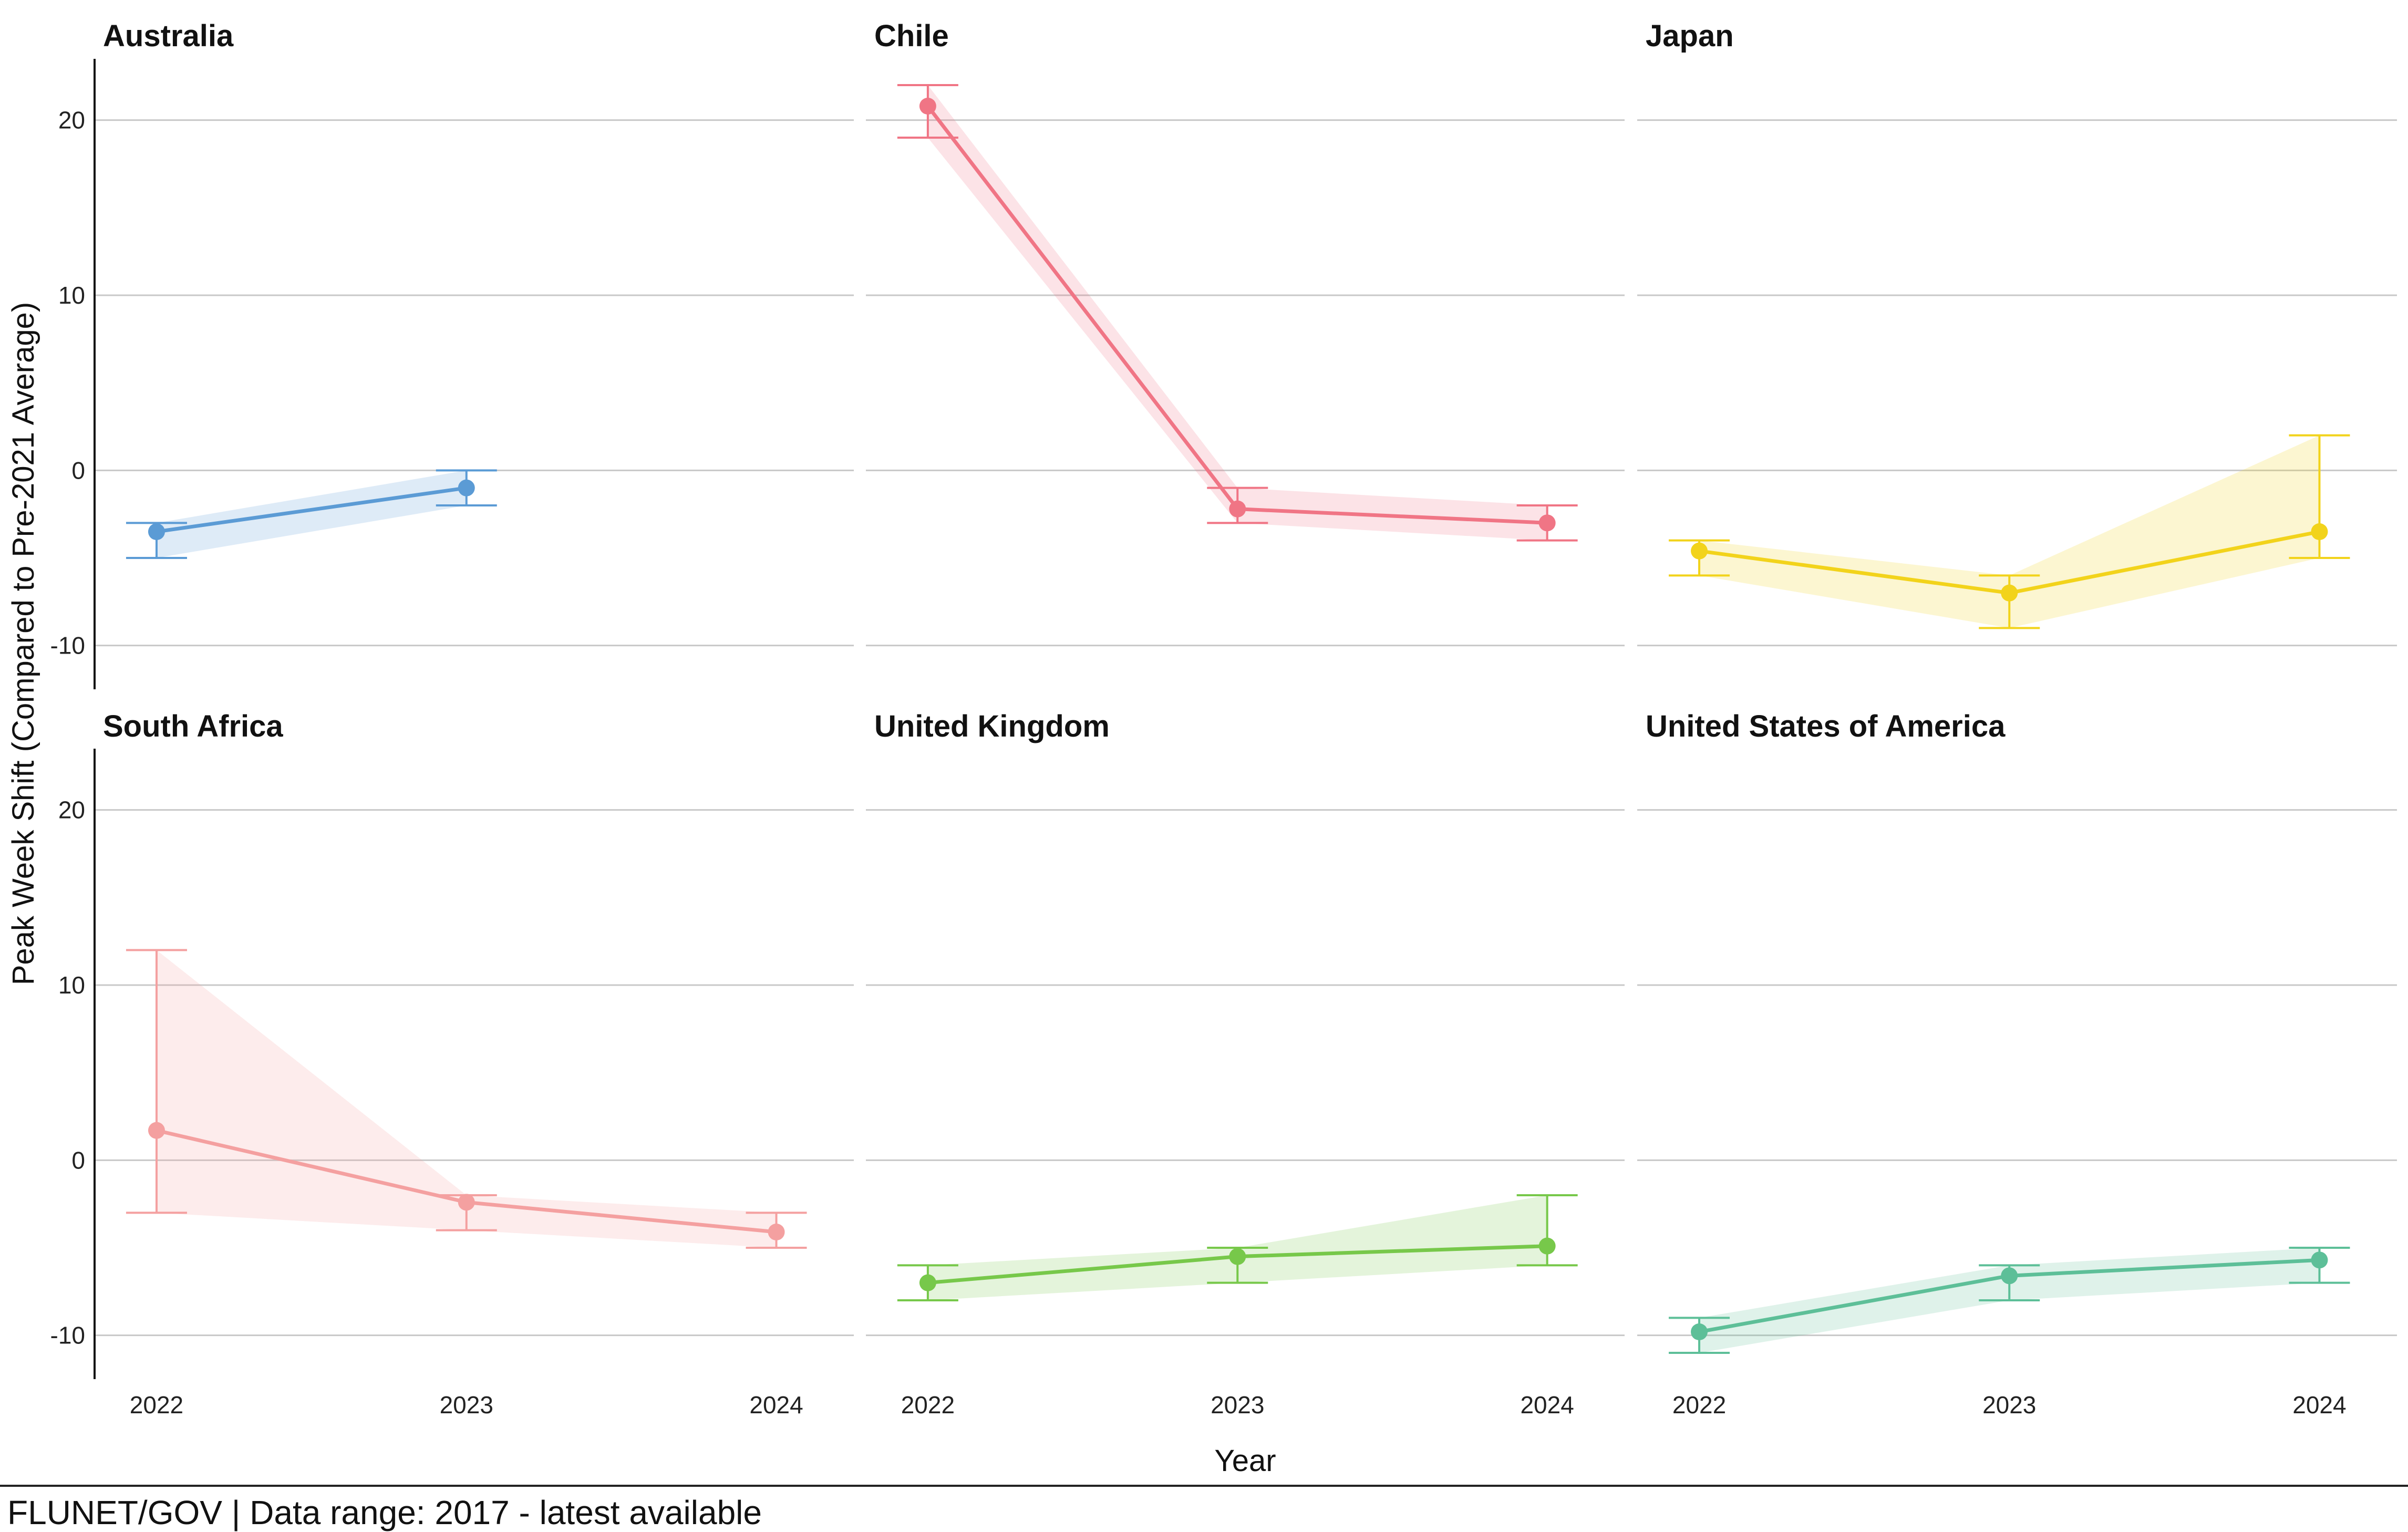  I want to click on facet-title-united-states-of-america: United States of America, so click(1826, 726).